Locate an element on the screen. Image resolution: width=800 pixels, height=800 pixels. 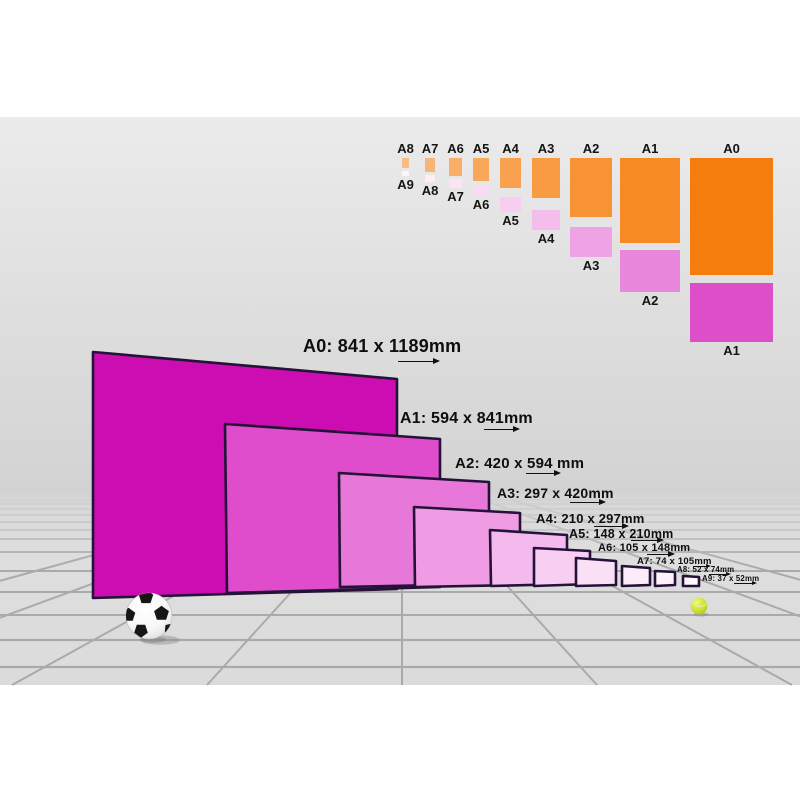
chart-bottom-label-a2: A2 is located at coordinates (650, 300).